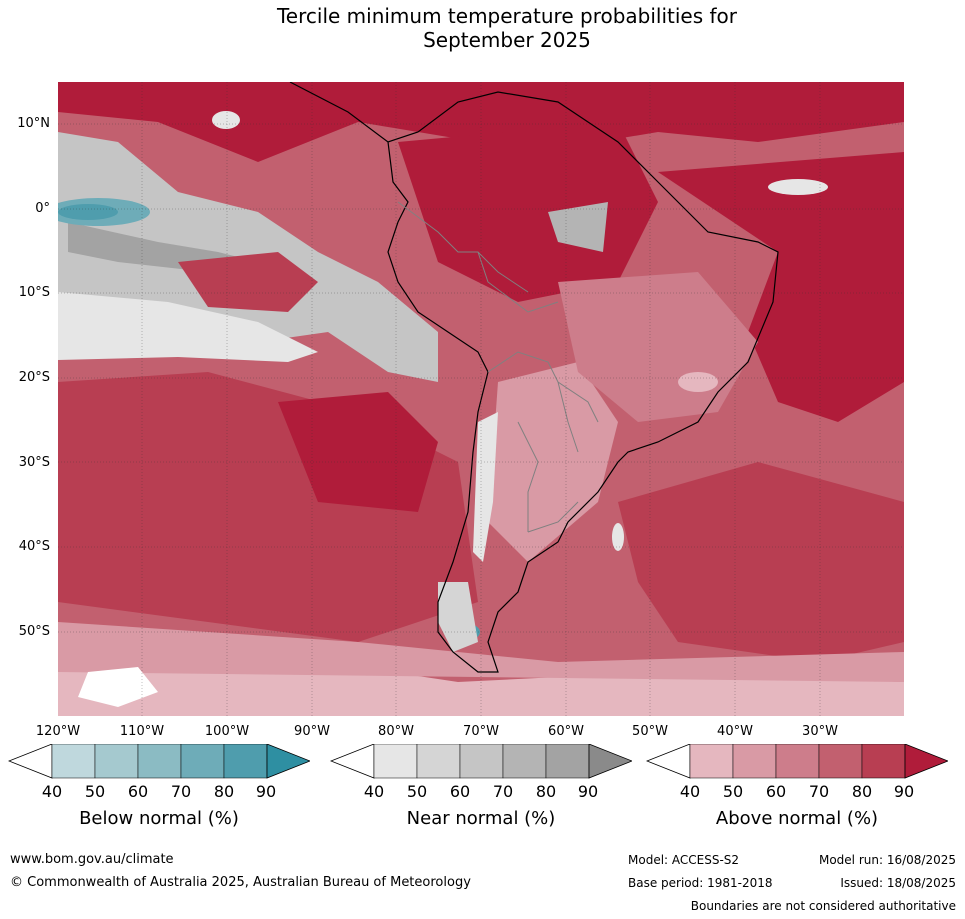 The height and width of the screenshot is (919, 965). What do you see at coordinates (820, 731) in the screenshot?
I see `lon-label-30w: 30°W` at bounding box center [820, 731].